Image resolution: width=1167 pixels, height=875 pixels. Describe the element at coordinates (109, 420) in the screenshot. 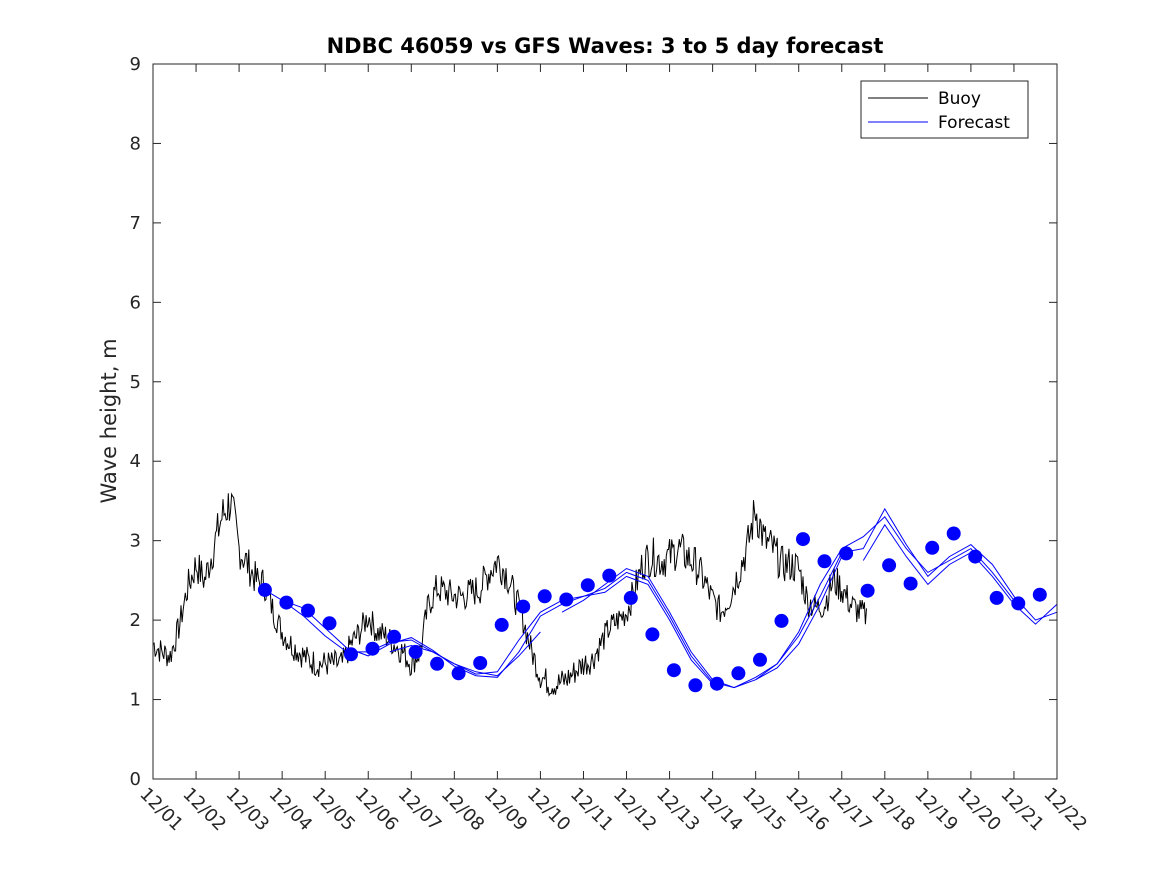

I see `y-axis-label: Wave height, m` at that location.